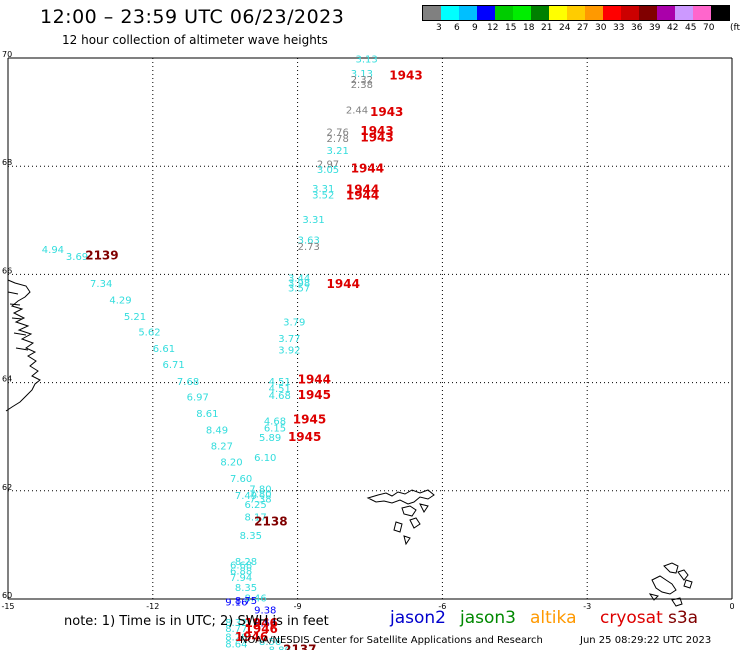 The image size is (740, 650). I want to click on legend-label: 12, so click(493, 28).